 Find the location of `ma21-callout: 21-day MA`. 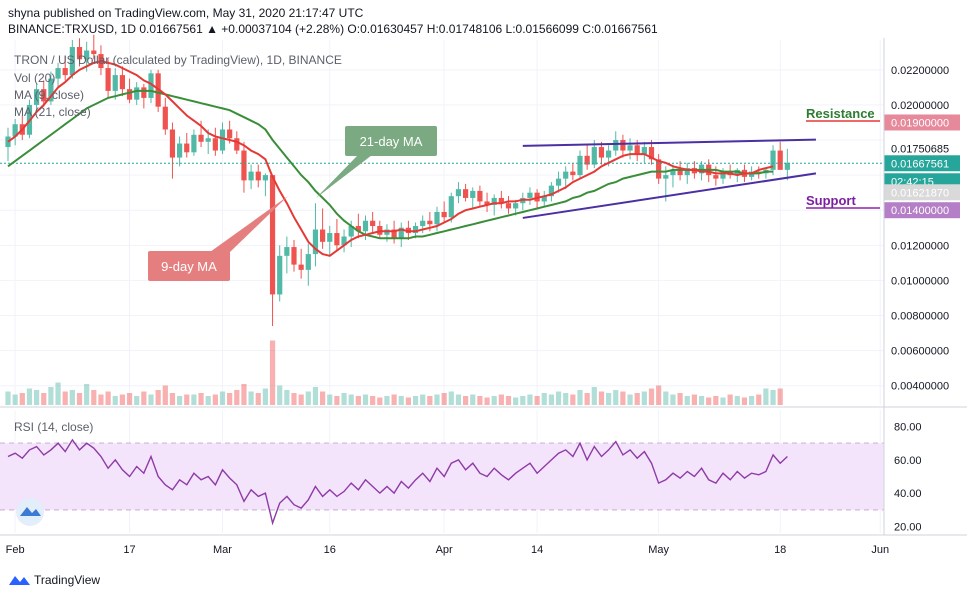

ma21-callout: 21-day MA is located at coordinates (376, 162).